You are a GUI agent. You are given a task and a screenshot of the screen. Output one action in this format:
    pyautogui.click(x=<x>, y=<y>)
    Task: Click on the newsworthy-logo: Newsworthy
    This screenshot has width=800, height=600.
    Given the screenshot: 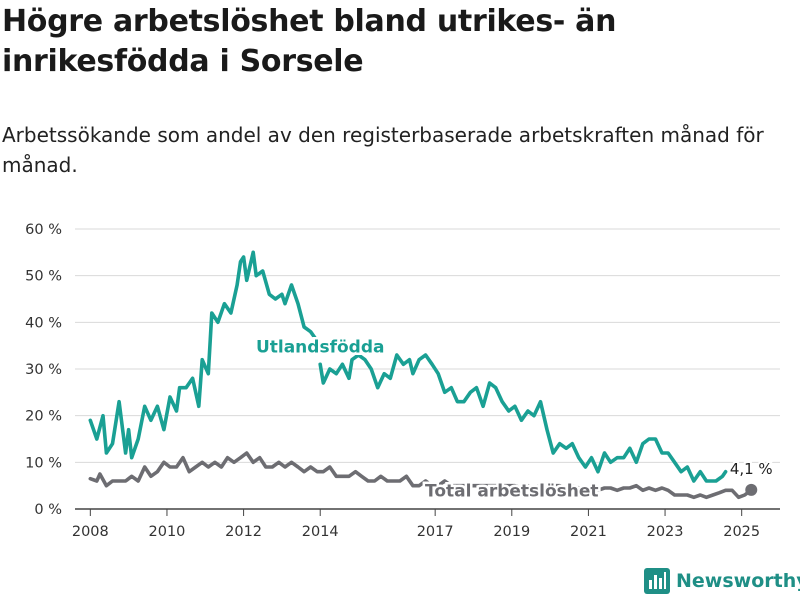 What is the action you would take?
    pyautogui.click(x=722, y=581)
    